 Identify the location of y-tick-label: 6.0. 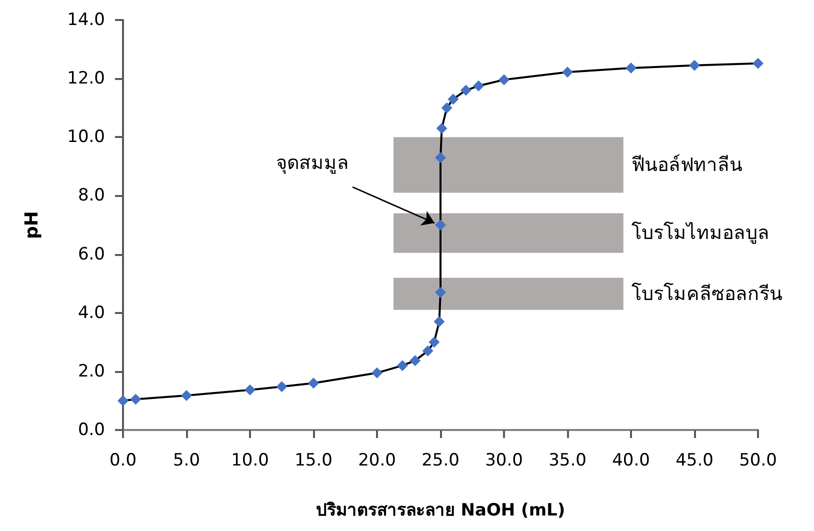
(91, 254).